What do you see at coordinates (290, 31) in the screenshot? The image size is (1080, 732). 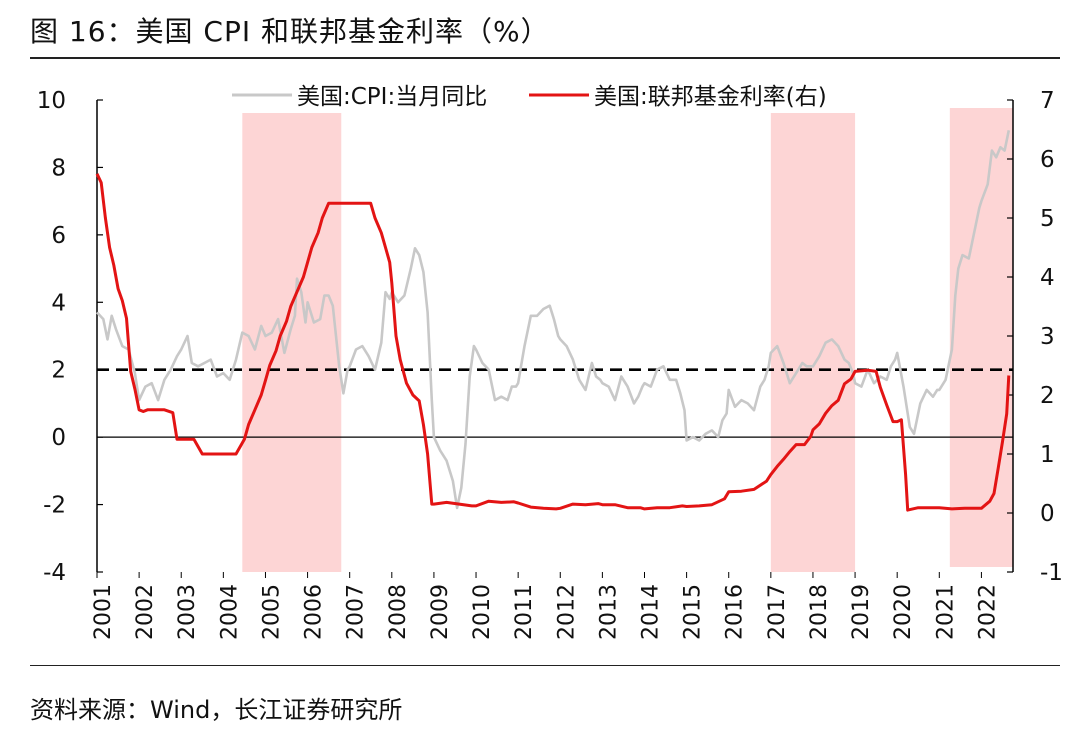 I see `figure-title: 图 16：美国 CPI 和联邦基金利率（%）` at bounding box center [290, 31].